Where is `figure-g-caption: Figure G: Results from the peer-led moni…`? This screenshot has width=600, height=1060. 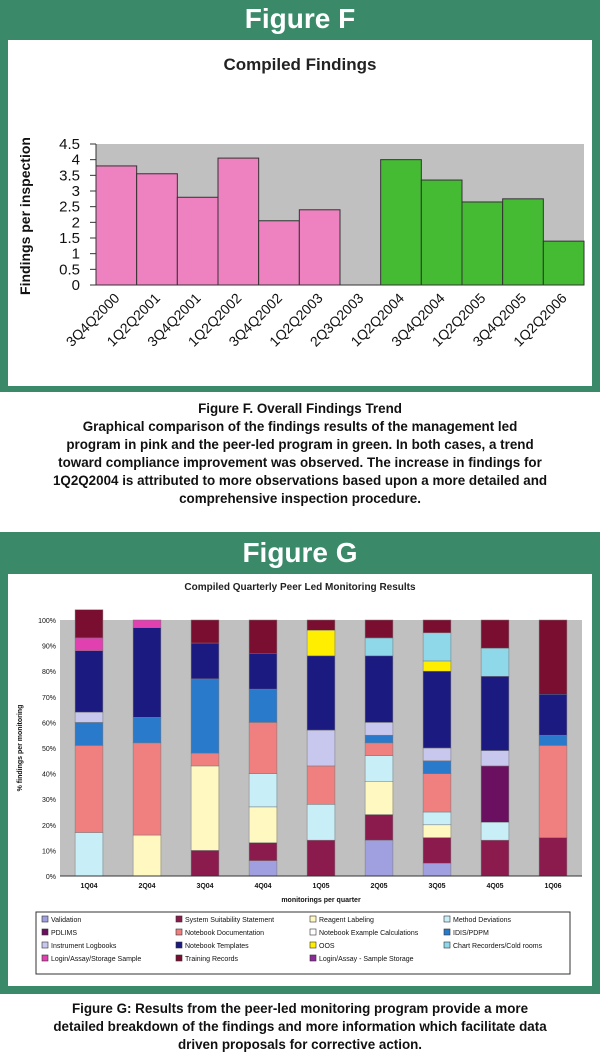 figure-g-caption: Figure G: Results from the peer-led moni… is located at coordinates (300, 1028).